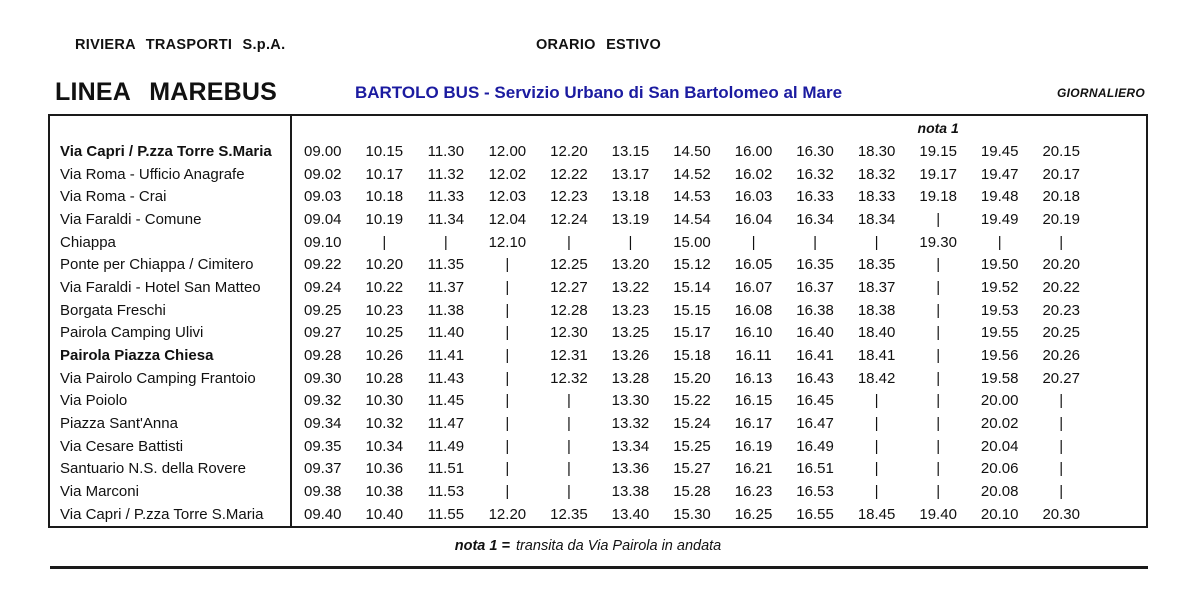 This screenshot has height=591, width=1197. I want to click on time-cell: 16.38, so click(815, 310).